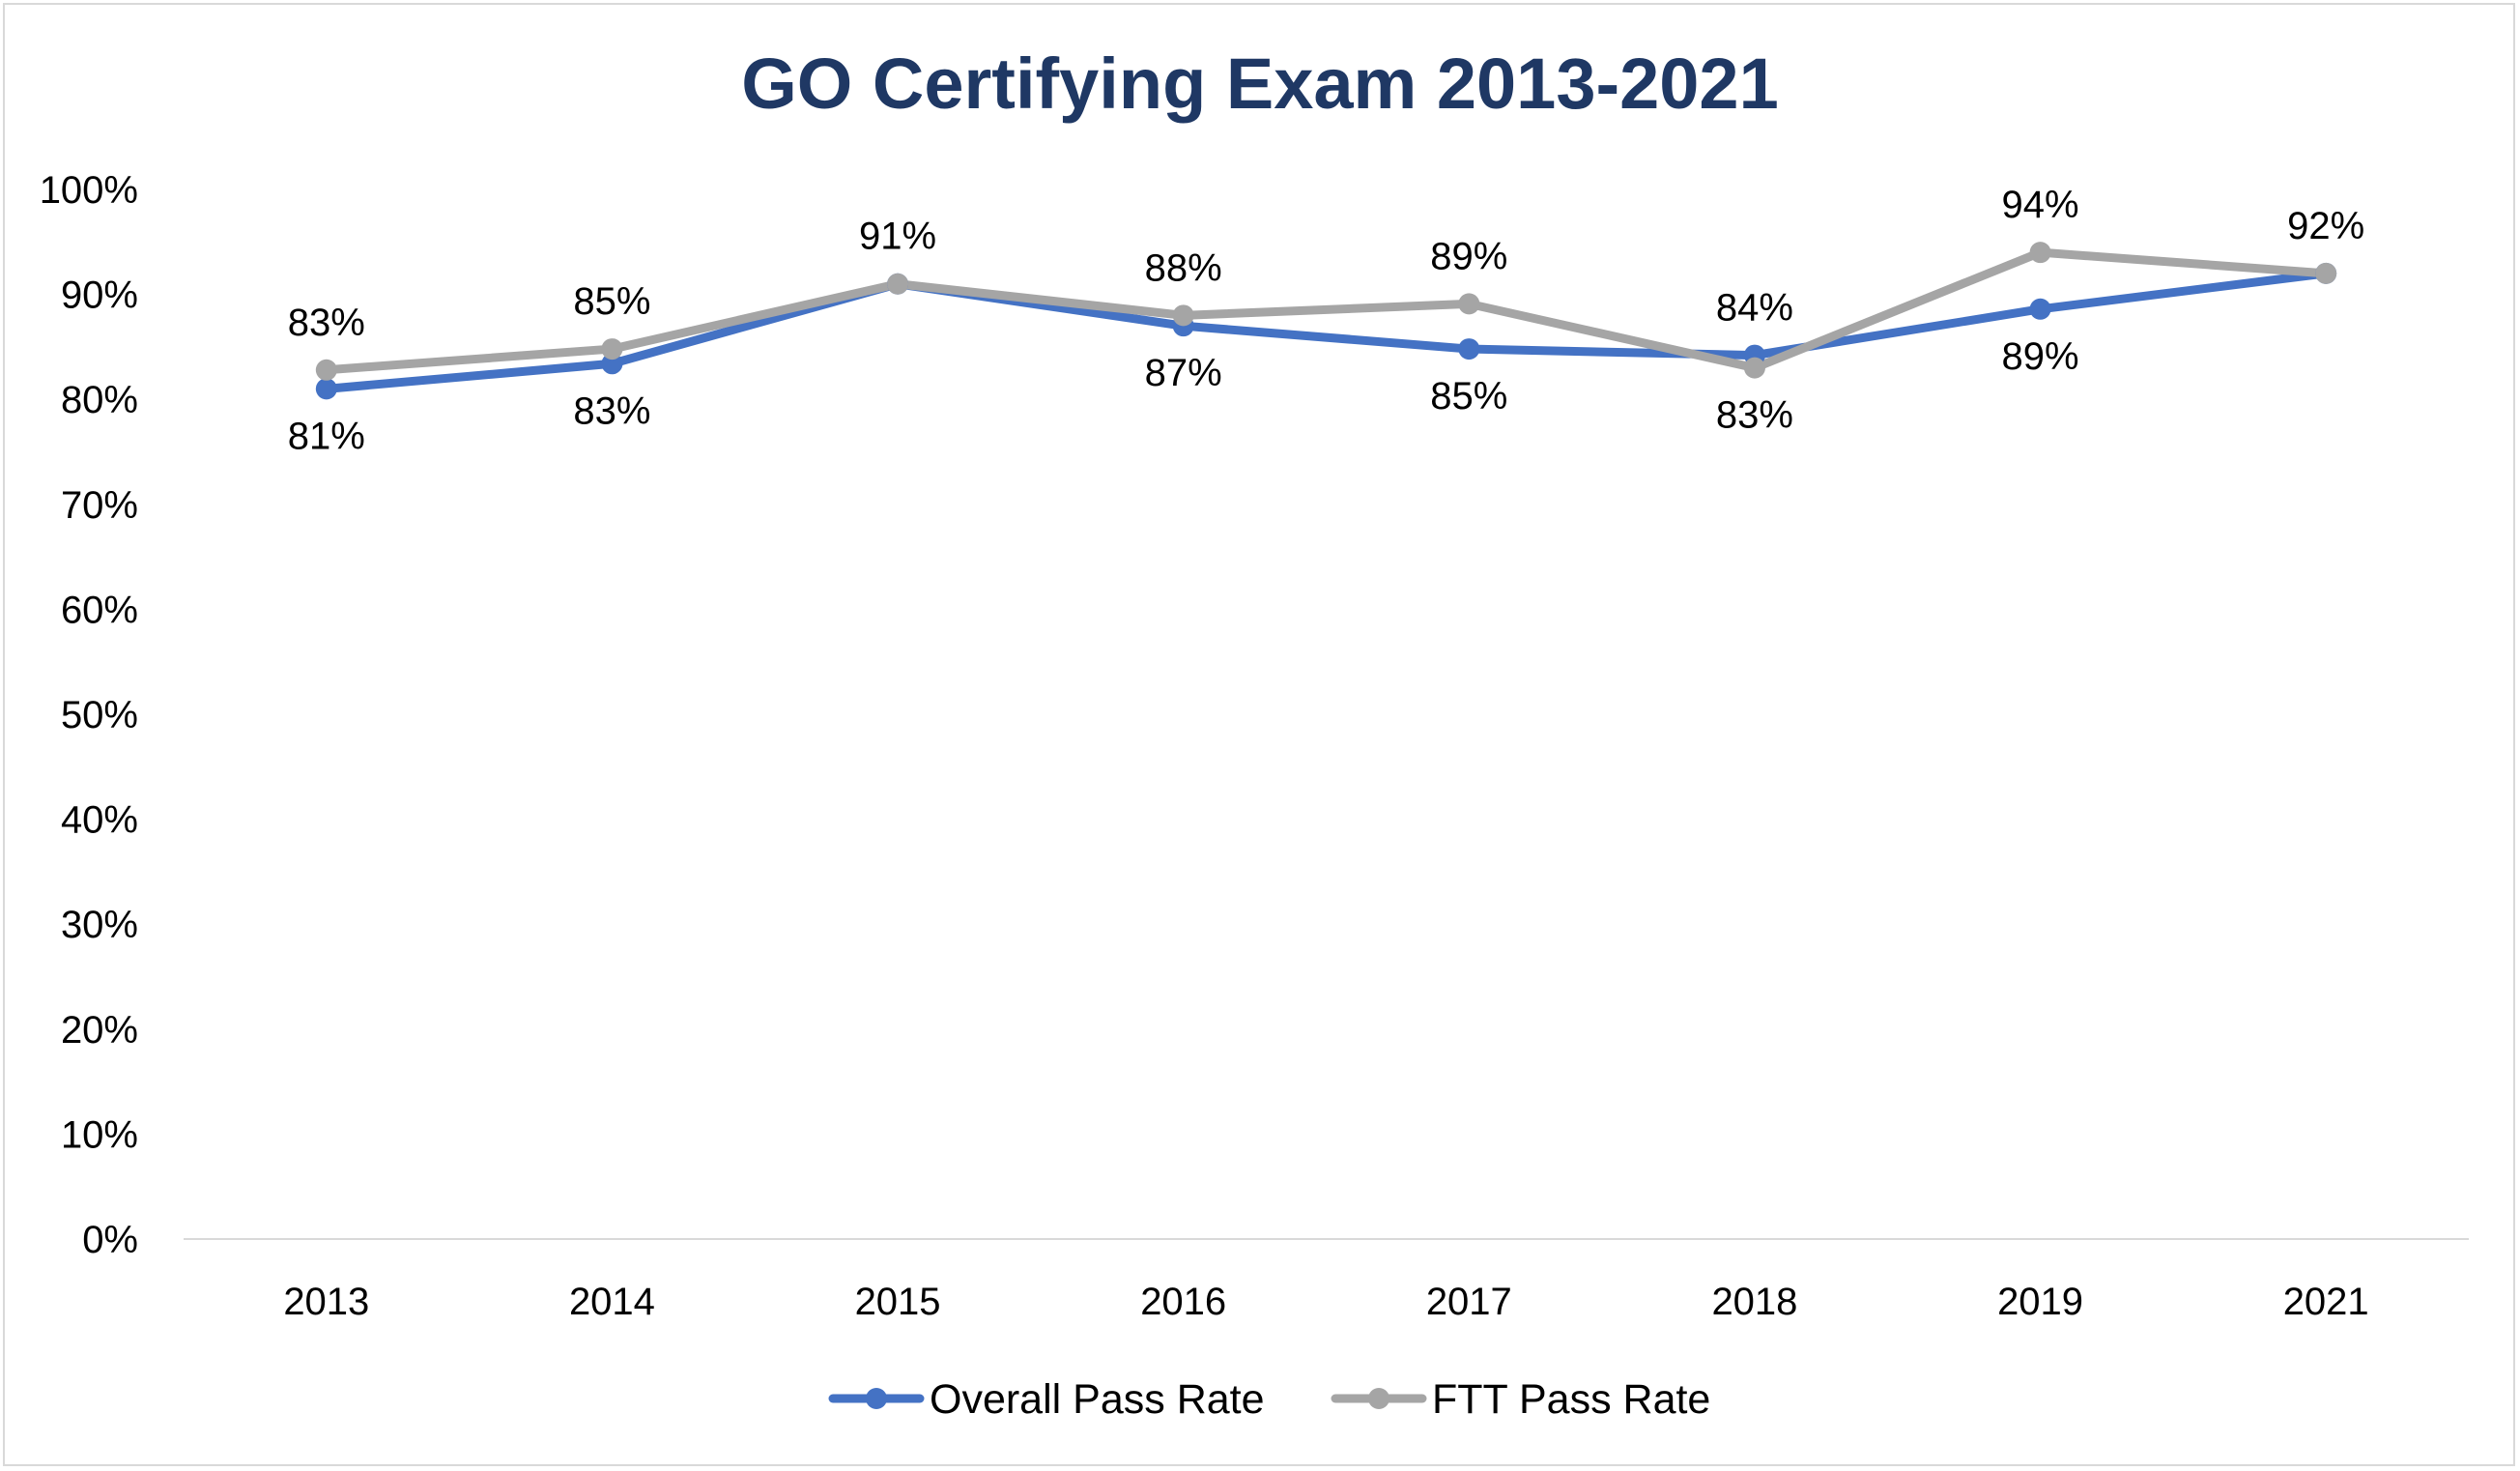 Image resolution: width=2520 pixels, height=1471 pixels. What do you see at coordinates (89, 191) in the screenshot?
I see `y-tick-label: 100%` at bounding box center [89, 191].